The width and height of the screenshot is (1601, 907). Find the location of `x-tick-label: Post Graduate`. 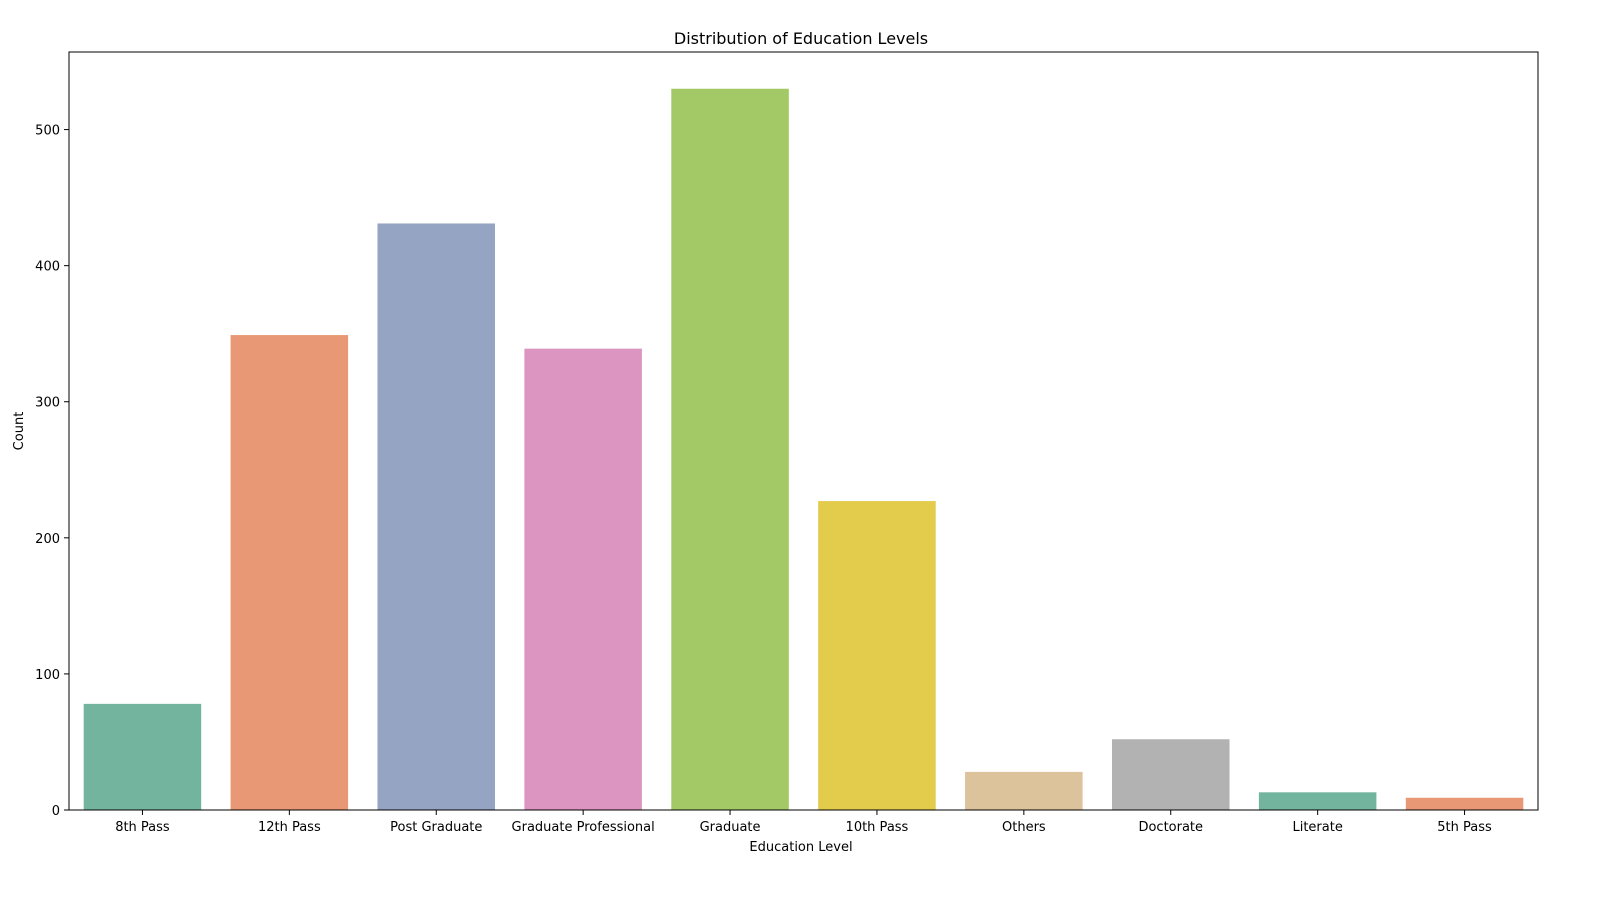

x-tick-label: Post Graduate is located at coordinates (436, 827).